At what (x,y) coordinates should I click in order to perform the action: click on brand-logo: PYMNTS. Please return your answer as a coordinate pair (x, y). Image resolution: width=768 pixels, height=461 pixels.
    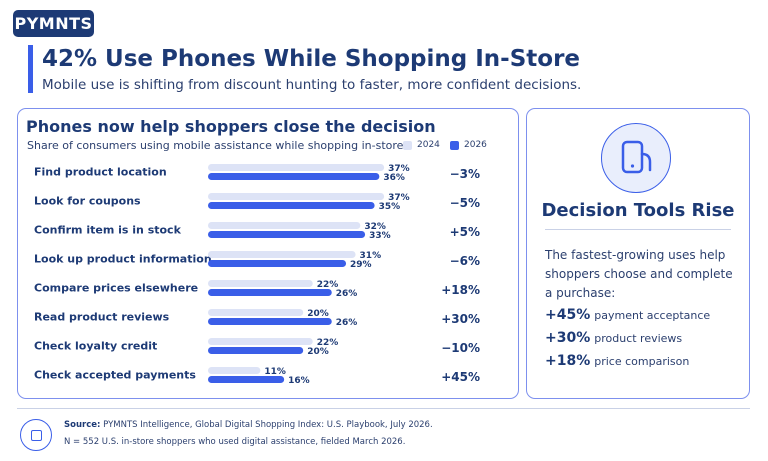
    Looking at the image, I should click on (53, 23).